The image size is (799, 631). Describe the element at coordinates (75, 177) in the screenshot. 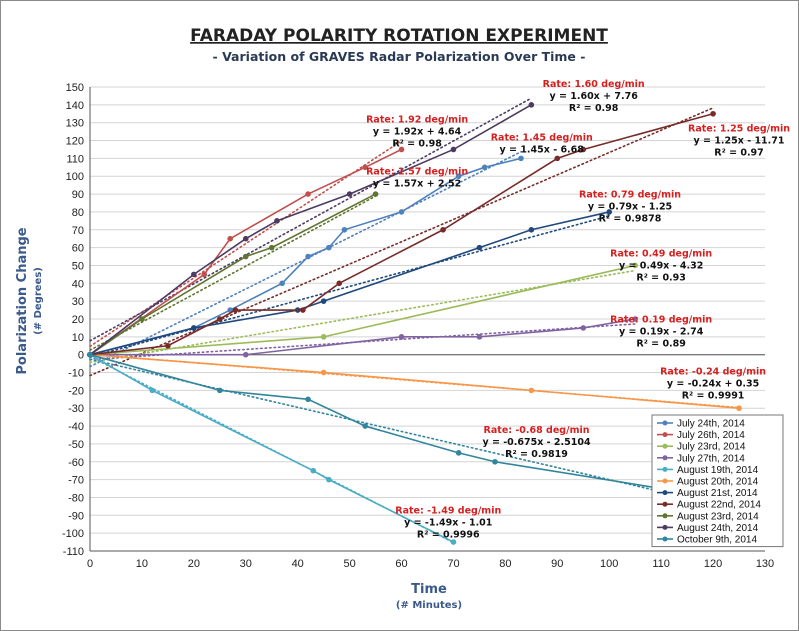

I see `y-tick-label: 100` at that location.